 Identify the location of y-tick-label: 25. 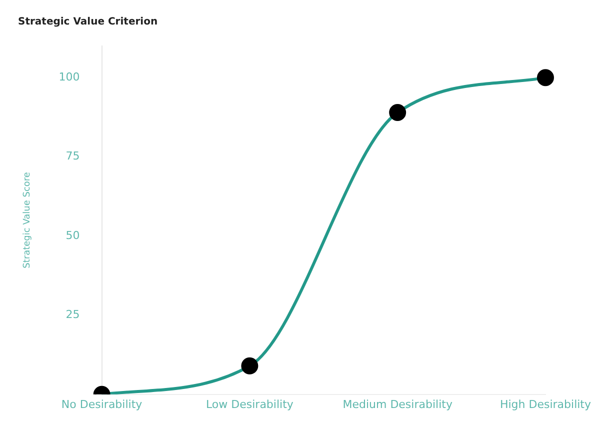
(73, 315).